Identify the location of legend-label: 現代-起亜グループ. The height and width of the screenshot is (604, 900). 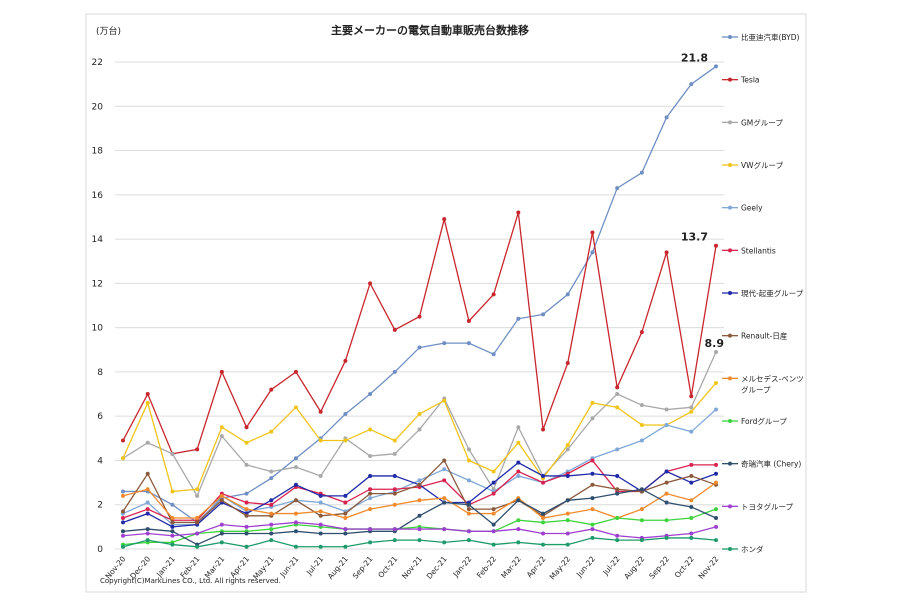
(772, 293).